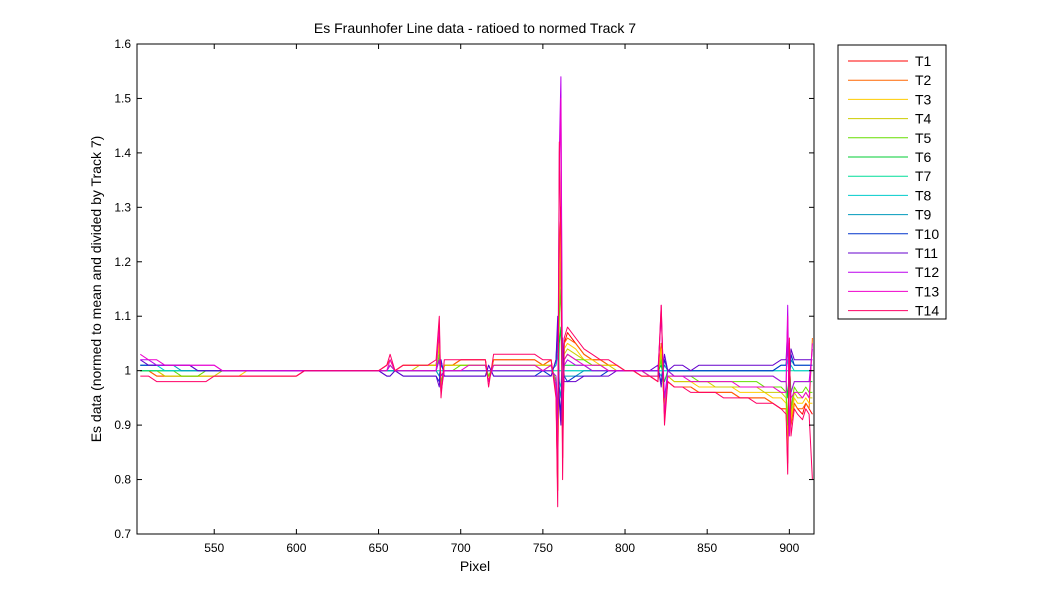  What do you see at coordinates (122, 425) in the screenshot?
I see `y-tick-label: 0.9` at bounding box center [122, 425].